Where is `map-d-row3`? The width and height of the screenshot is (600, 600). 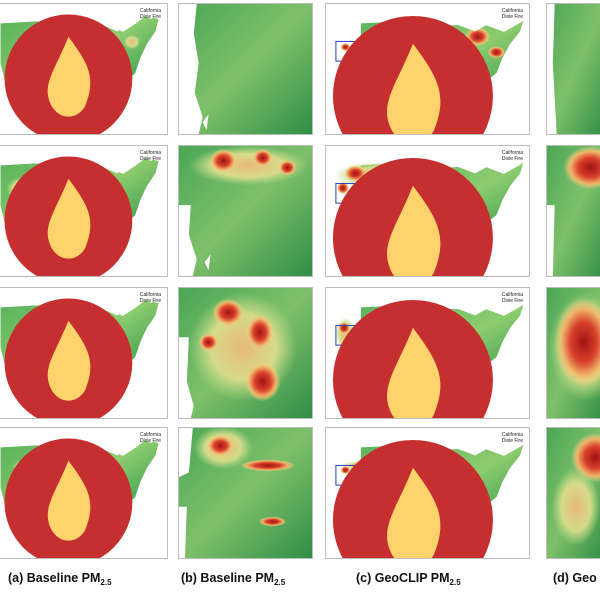
map-d-row3 is located at coordinates (573, 353).